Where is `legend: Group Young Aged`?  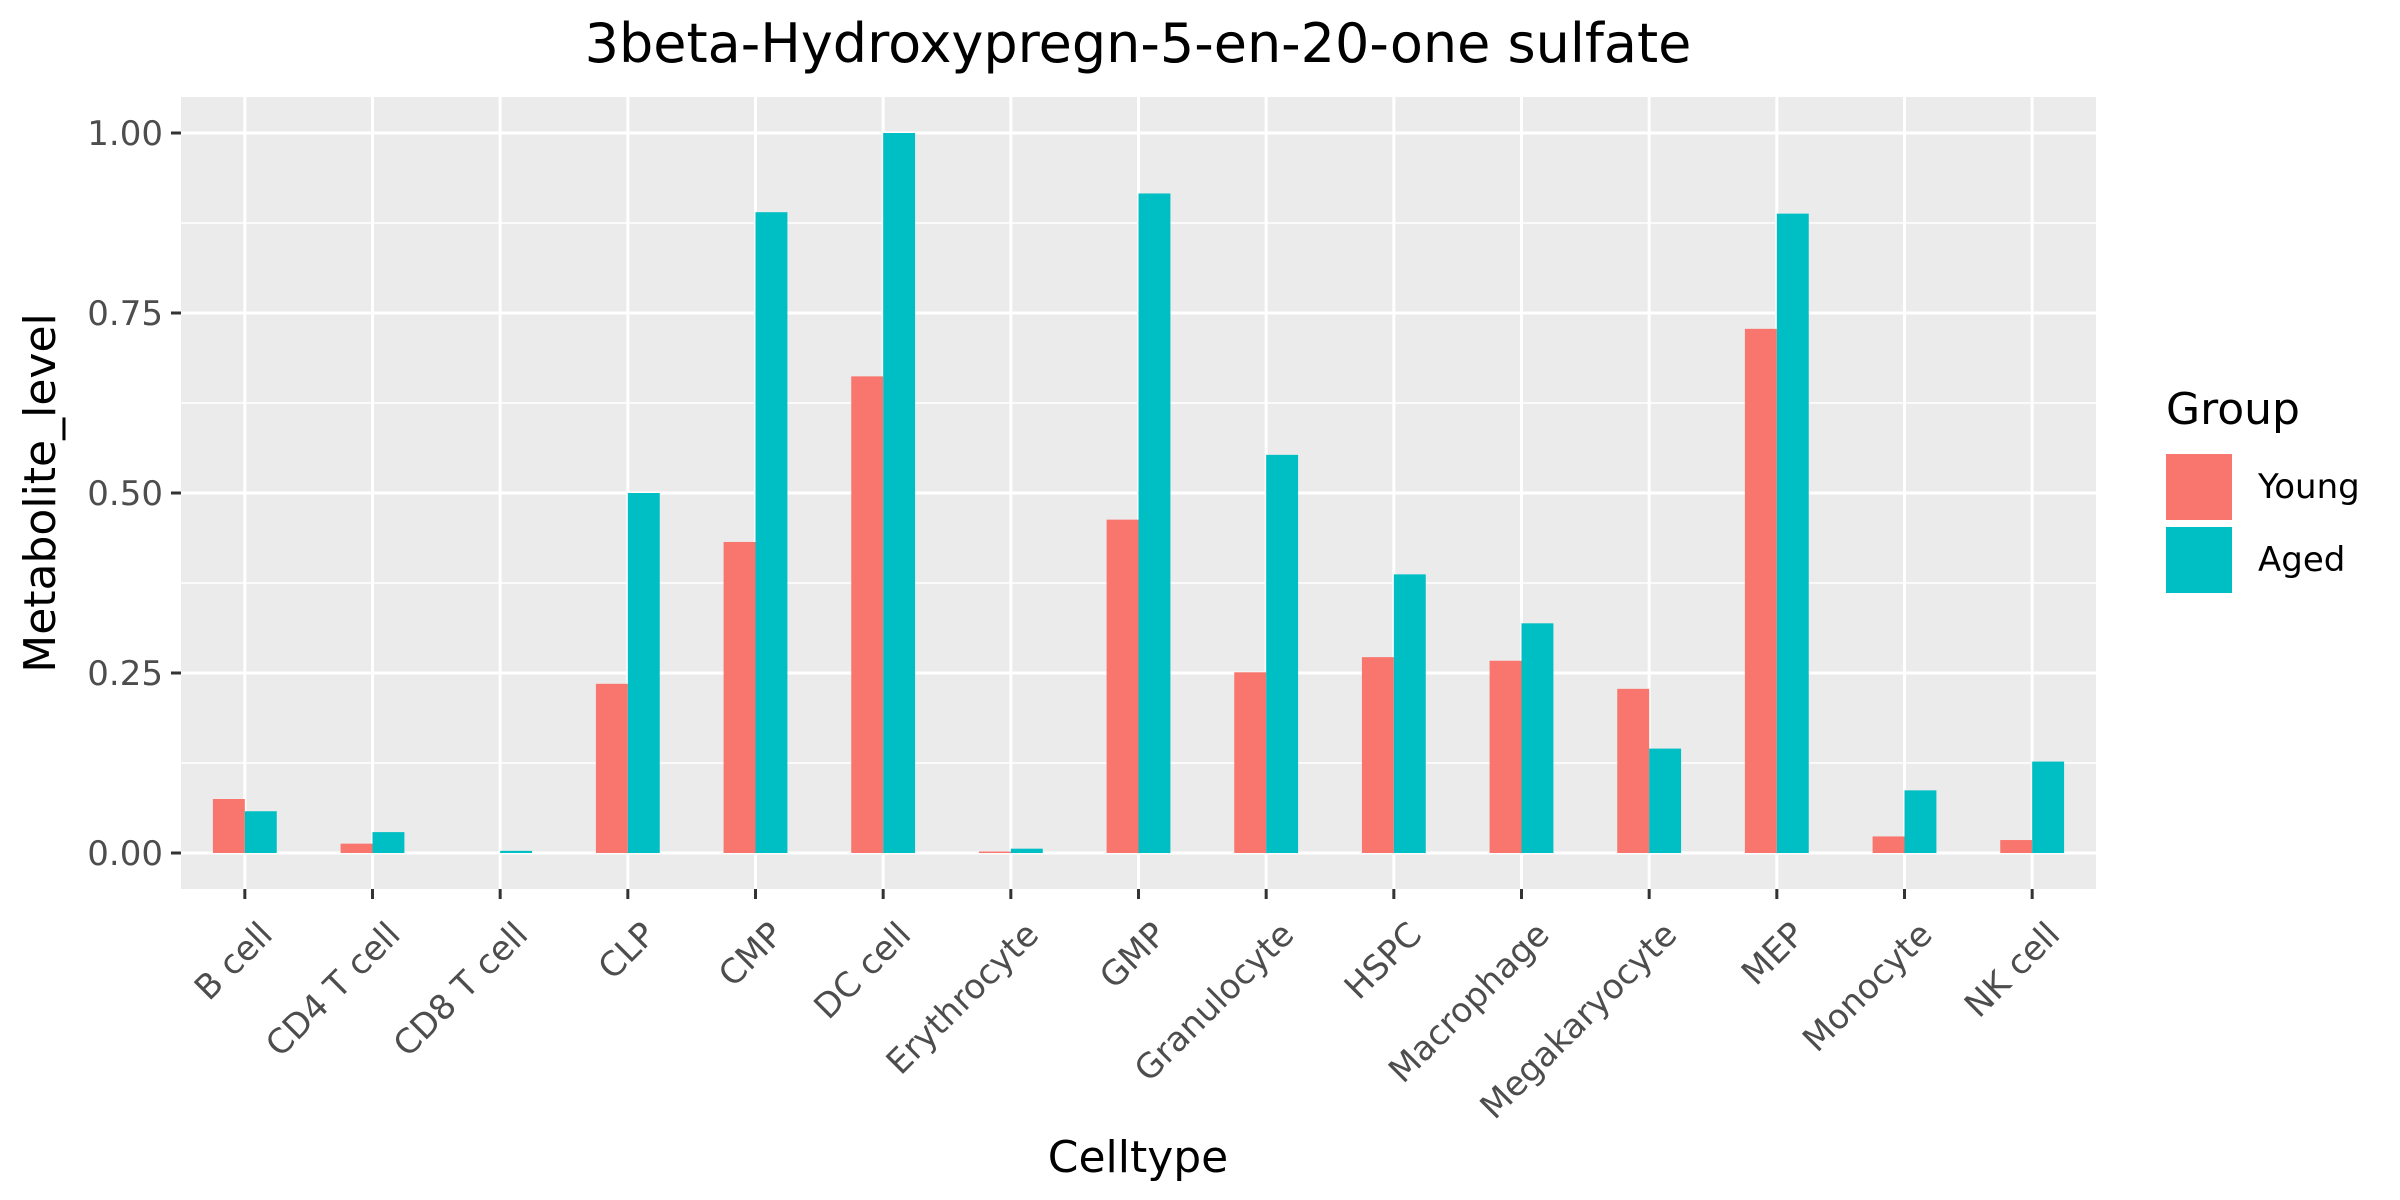
legend: Group Young Aged is located at coordinates (2263, 488).